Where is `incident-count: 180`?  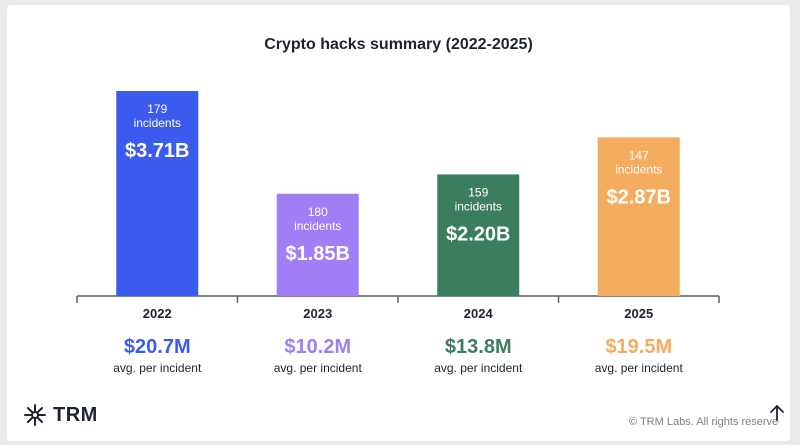
incident-count: 180 is located at coordinates (318, 212).